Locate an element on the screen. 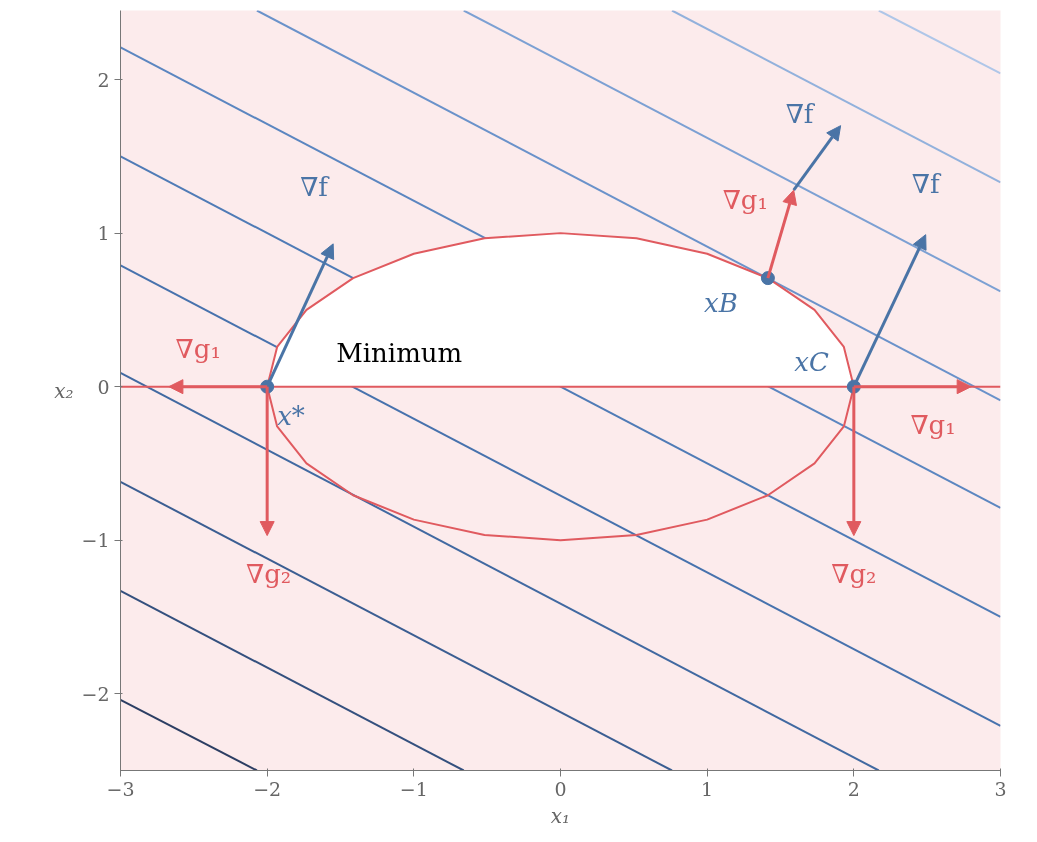 This screenshot has height=842, width=1037. x-tick-label: 0 is located at coordinates (560, 788).